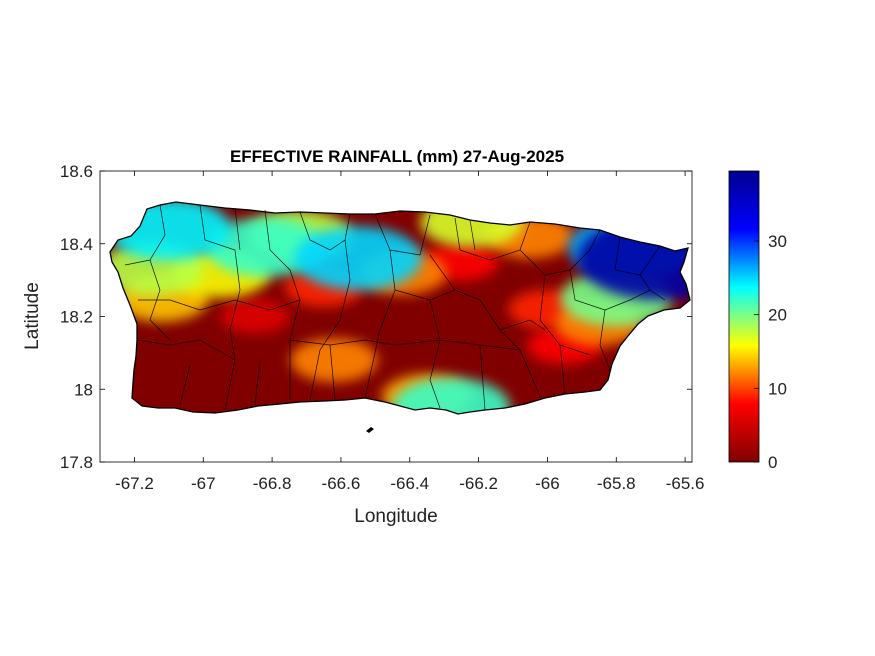  Describe the element at coordinates (370, 430) in the screenshot. I see `caja-de-muertos-island` at that location.